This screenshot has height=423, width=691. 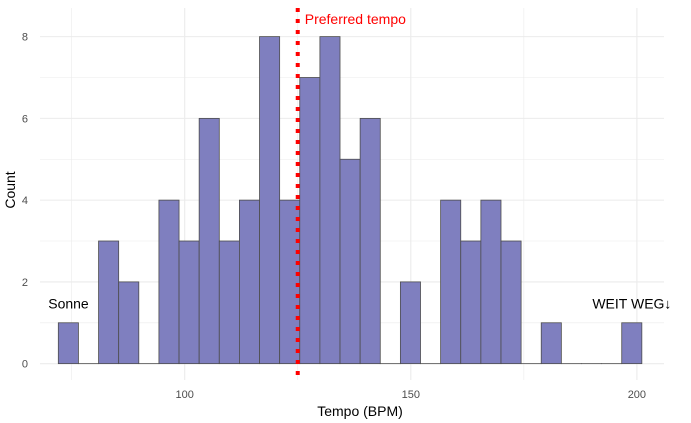 I want to click on preferred-tempo-label: Preferred tempo, so click(x=355, y=19).